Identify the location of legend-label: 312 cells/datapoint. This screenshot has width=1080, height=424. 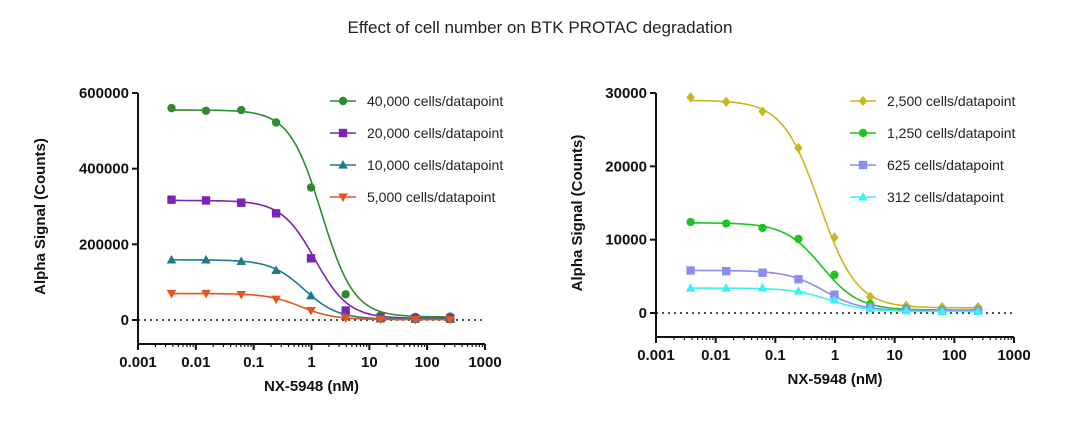
(945, 197).